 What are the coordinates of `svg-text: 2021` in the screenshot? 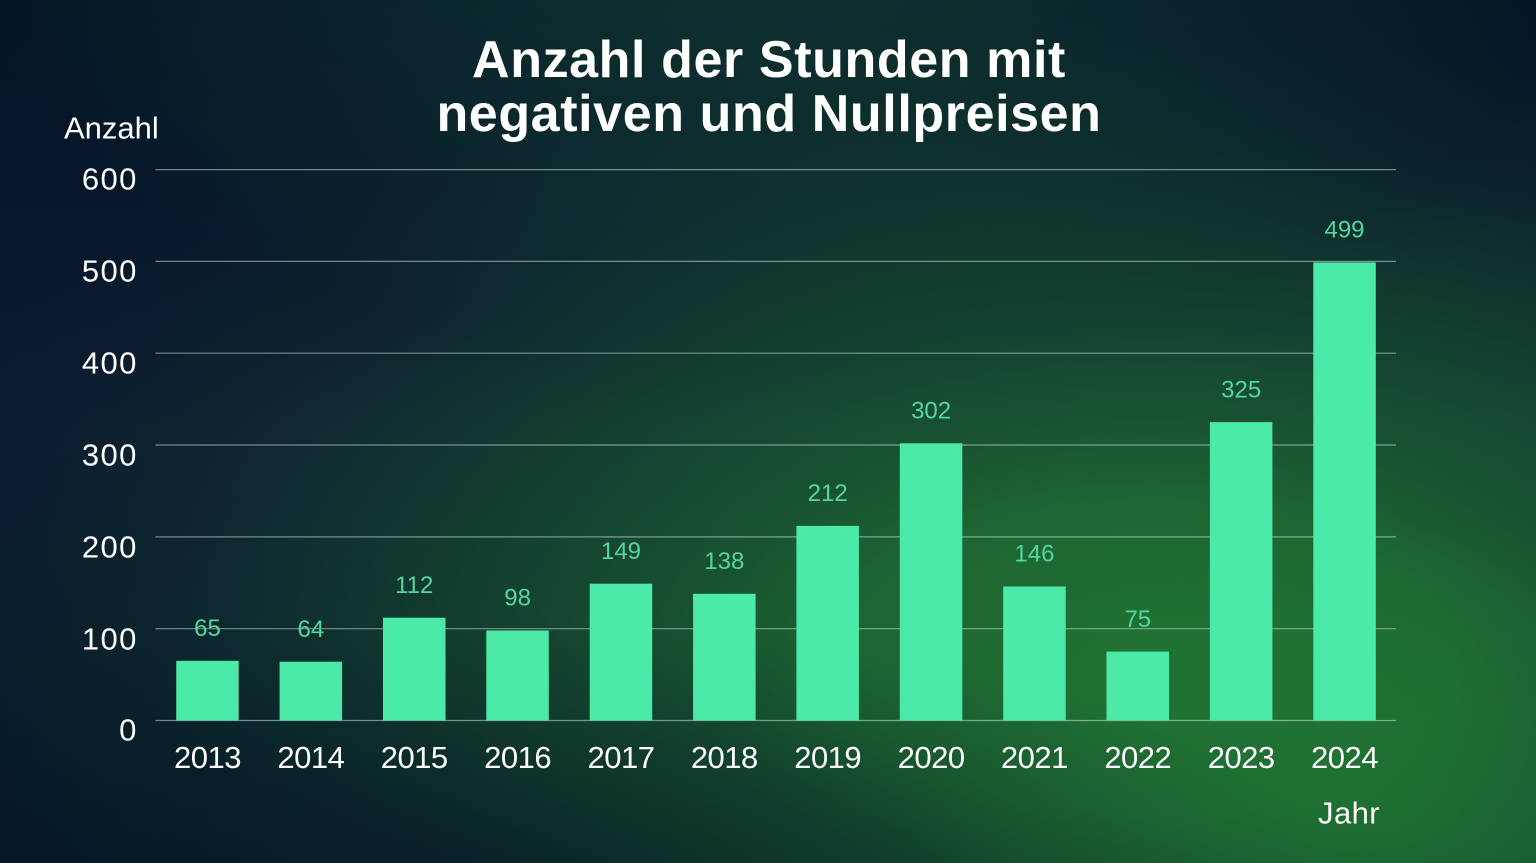 It's located at (1034, 757).